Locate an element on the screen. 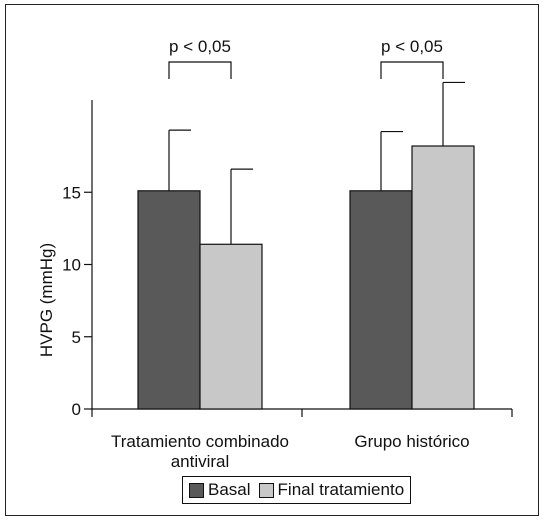 The image size is (546, 522). y-tick-label-15: 15 is located at coordinates (71, 192).